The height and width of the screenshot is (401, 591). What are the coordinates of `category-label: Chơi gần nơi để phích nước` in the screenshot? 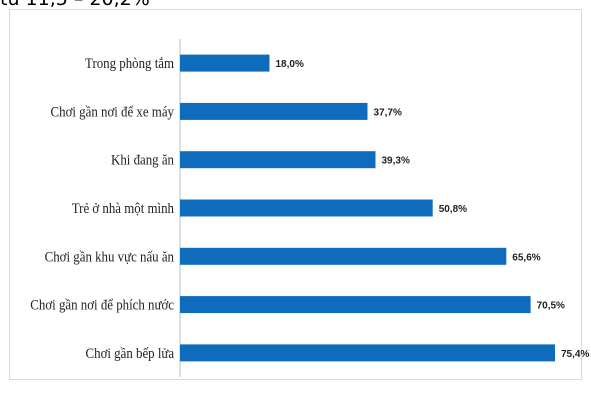 It's located at (102, 306).